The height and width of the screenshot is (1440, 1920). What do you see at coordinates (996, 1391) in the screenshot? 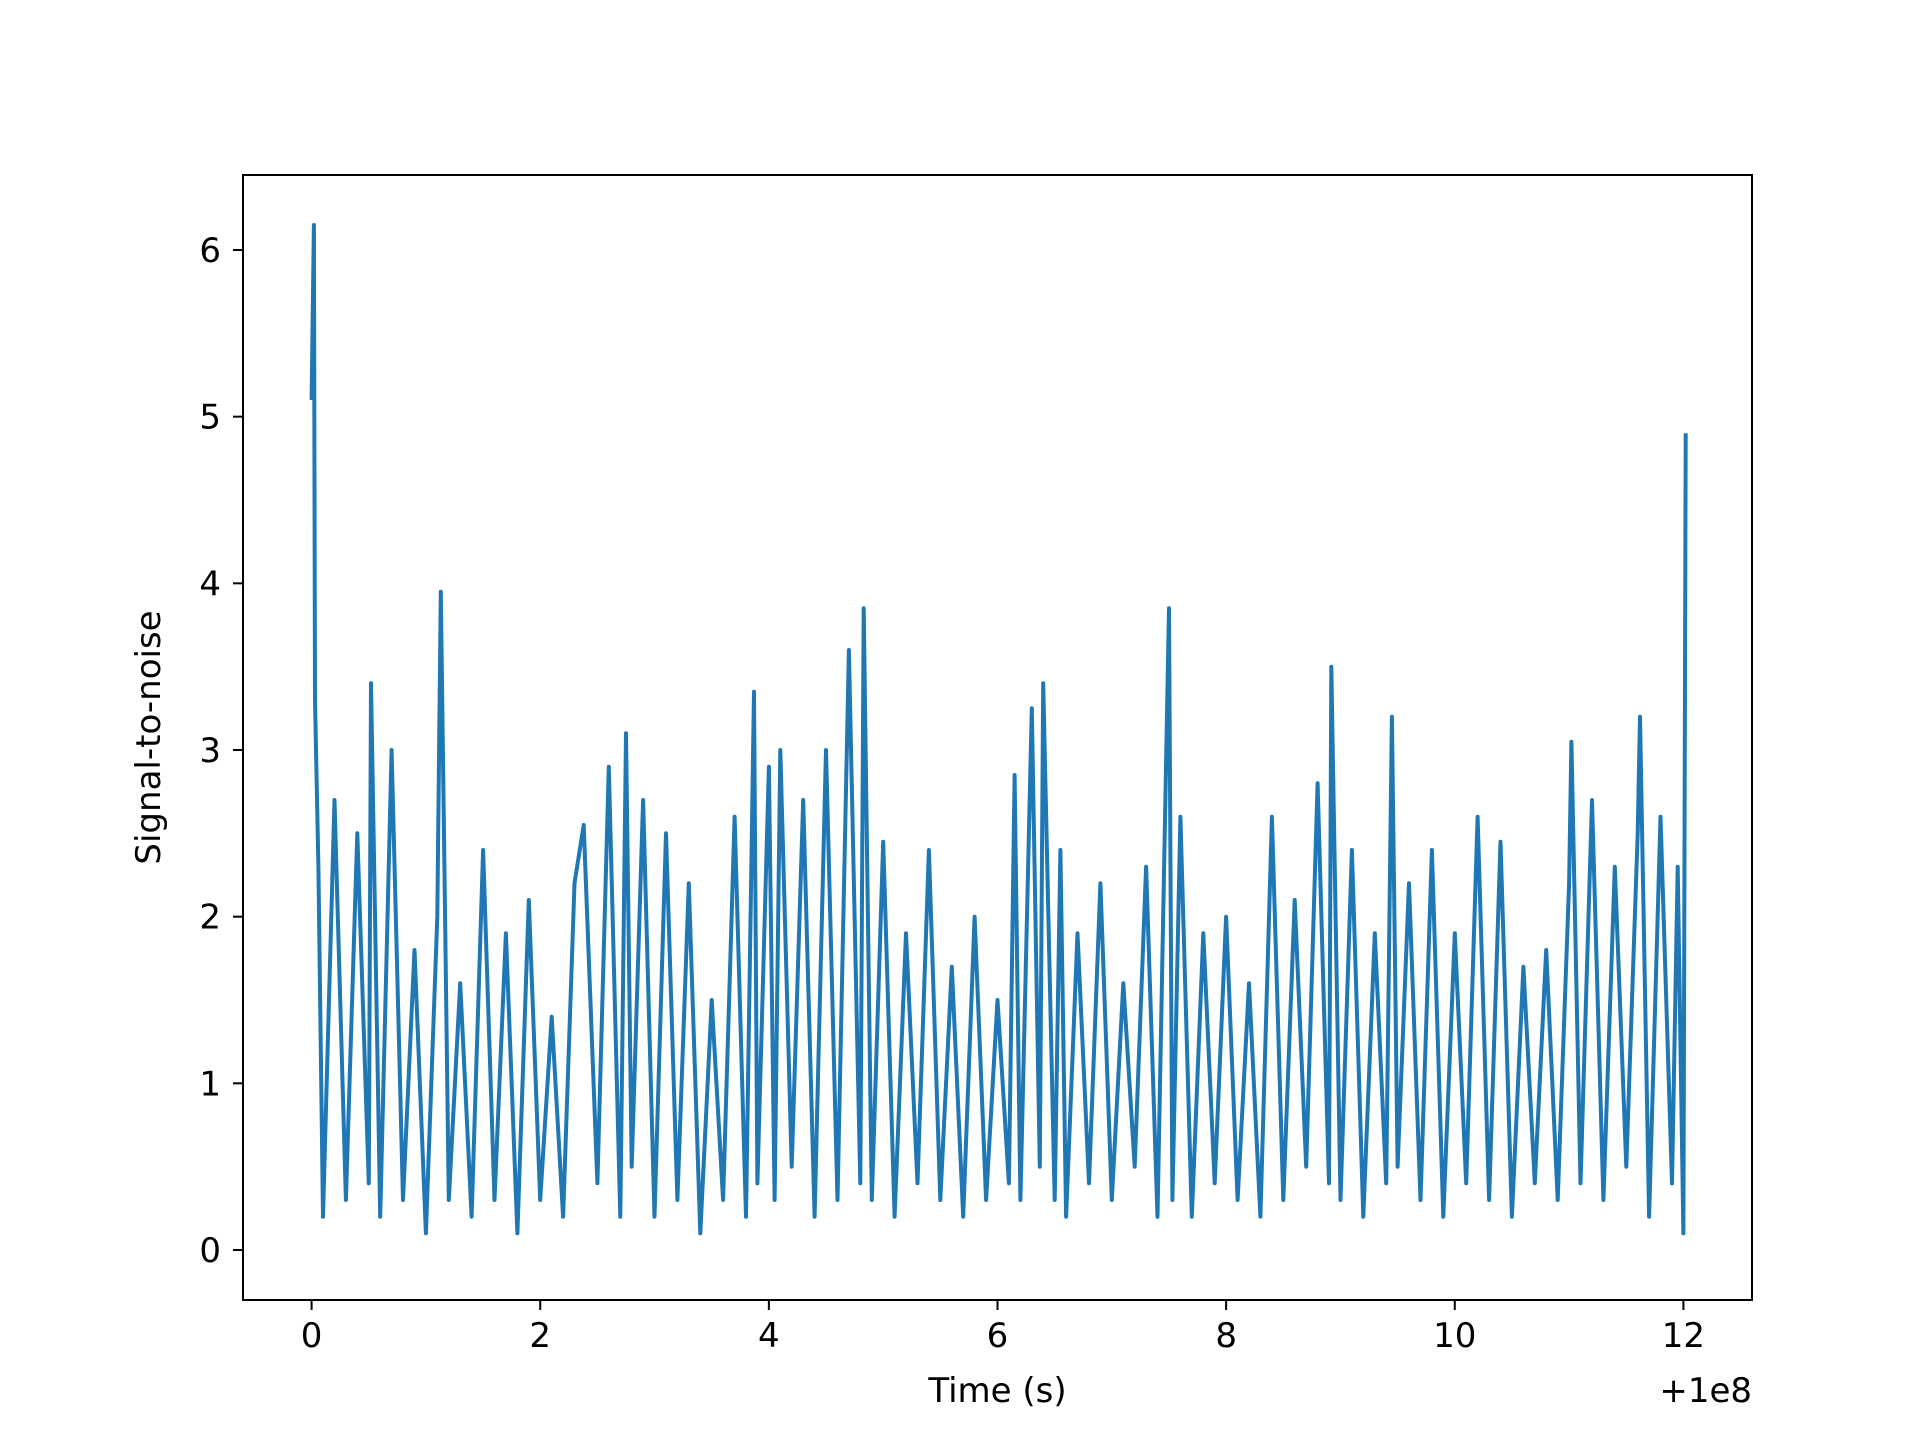
I see `x-axis-label: Time (s)` at bounding box center [996, 1391].